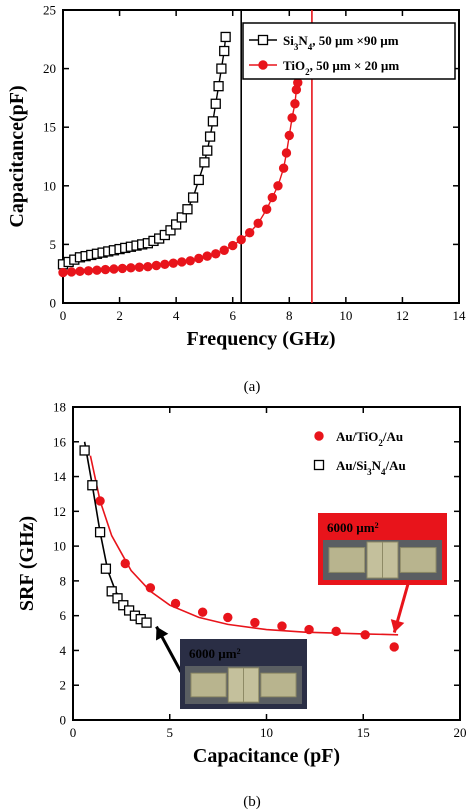 This screenshot has height=811, width=474. What do you see at coordinates (260, 339) in the screenshot?
I see `a-x-axis-label: Frequency (GHz)` at bounding box center [260, 339].